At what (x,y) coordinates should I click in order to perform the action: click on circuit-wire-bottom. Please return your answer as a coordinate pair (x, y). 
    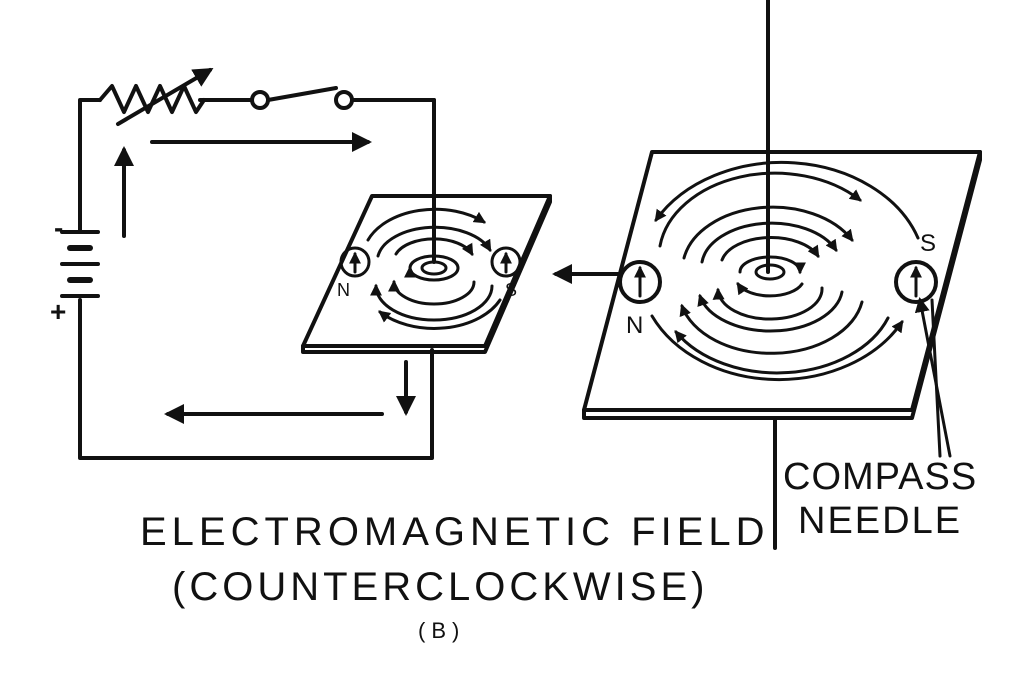
    Looking at the image, I should click on (256, 379).